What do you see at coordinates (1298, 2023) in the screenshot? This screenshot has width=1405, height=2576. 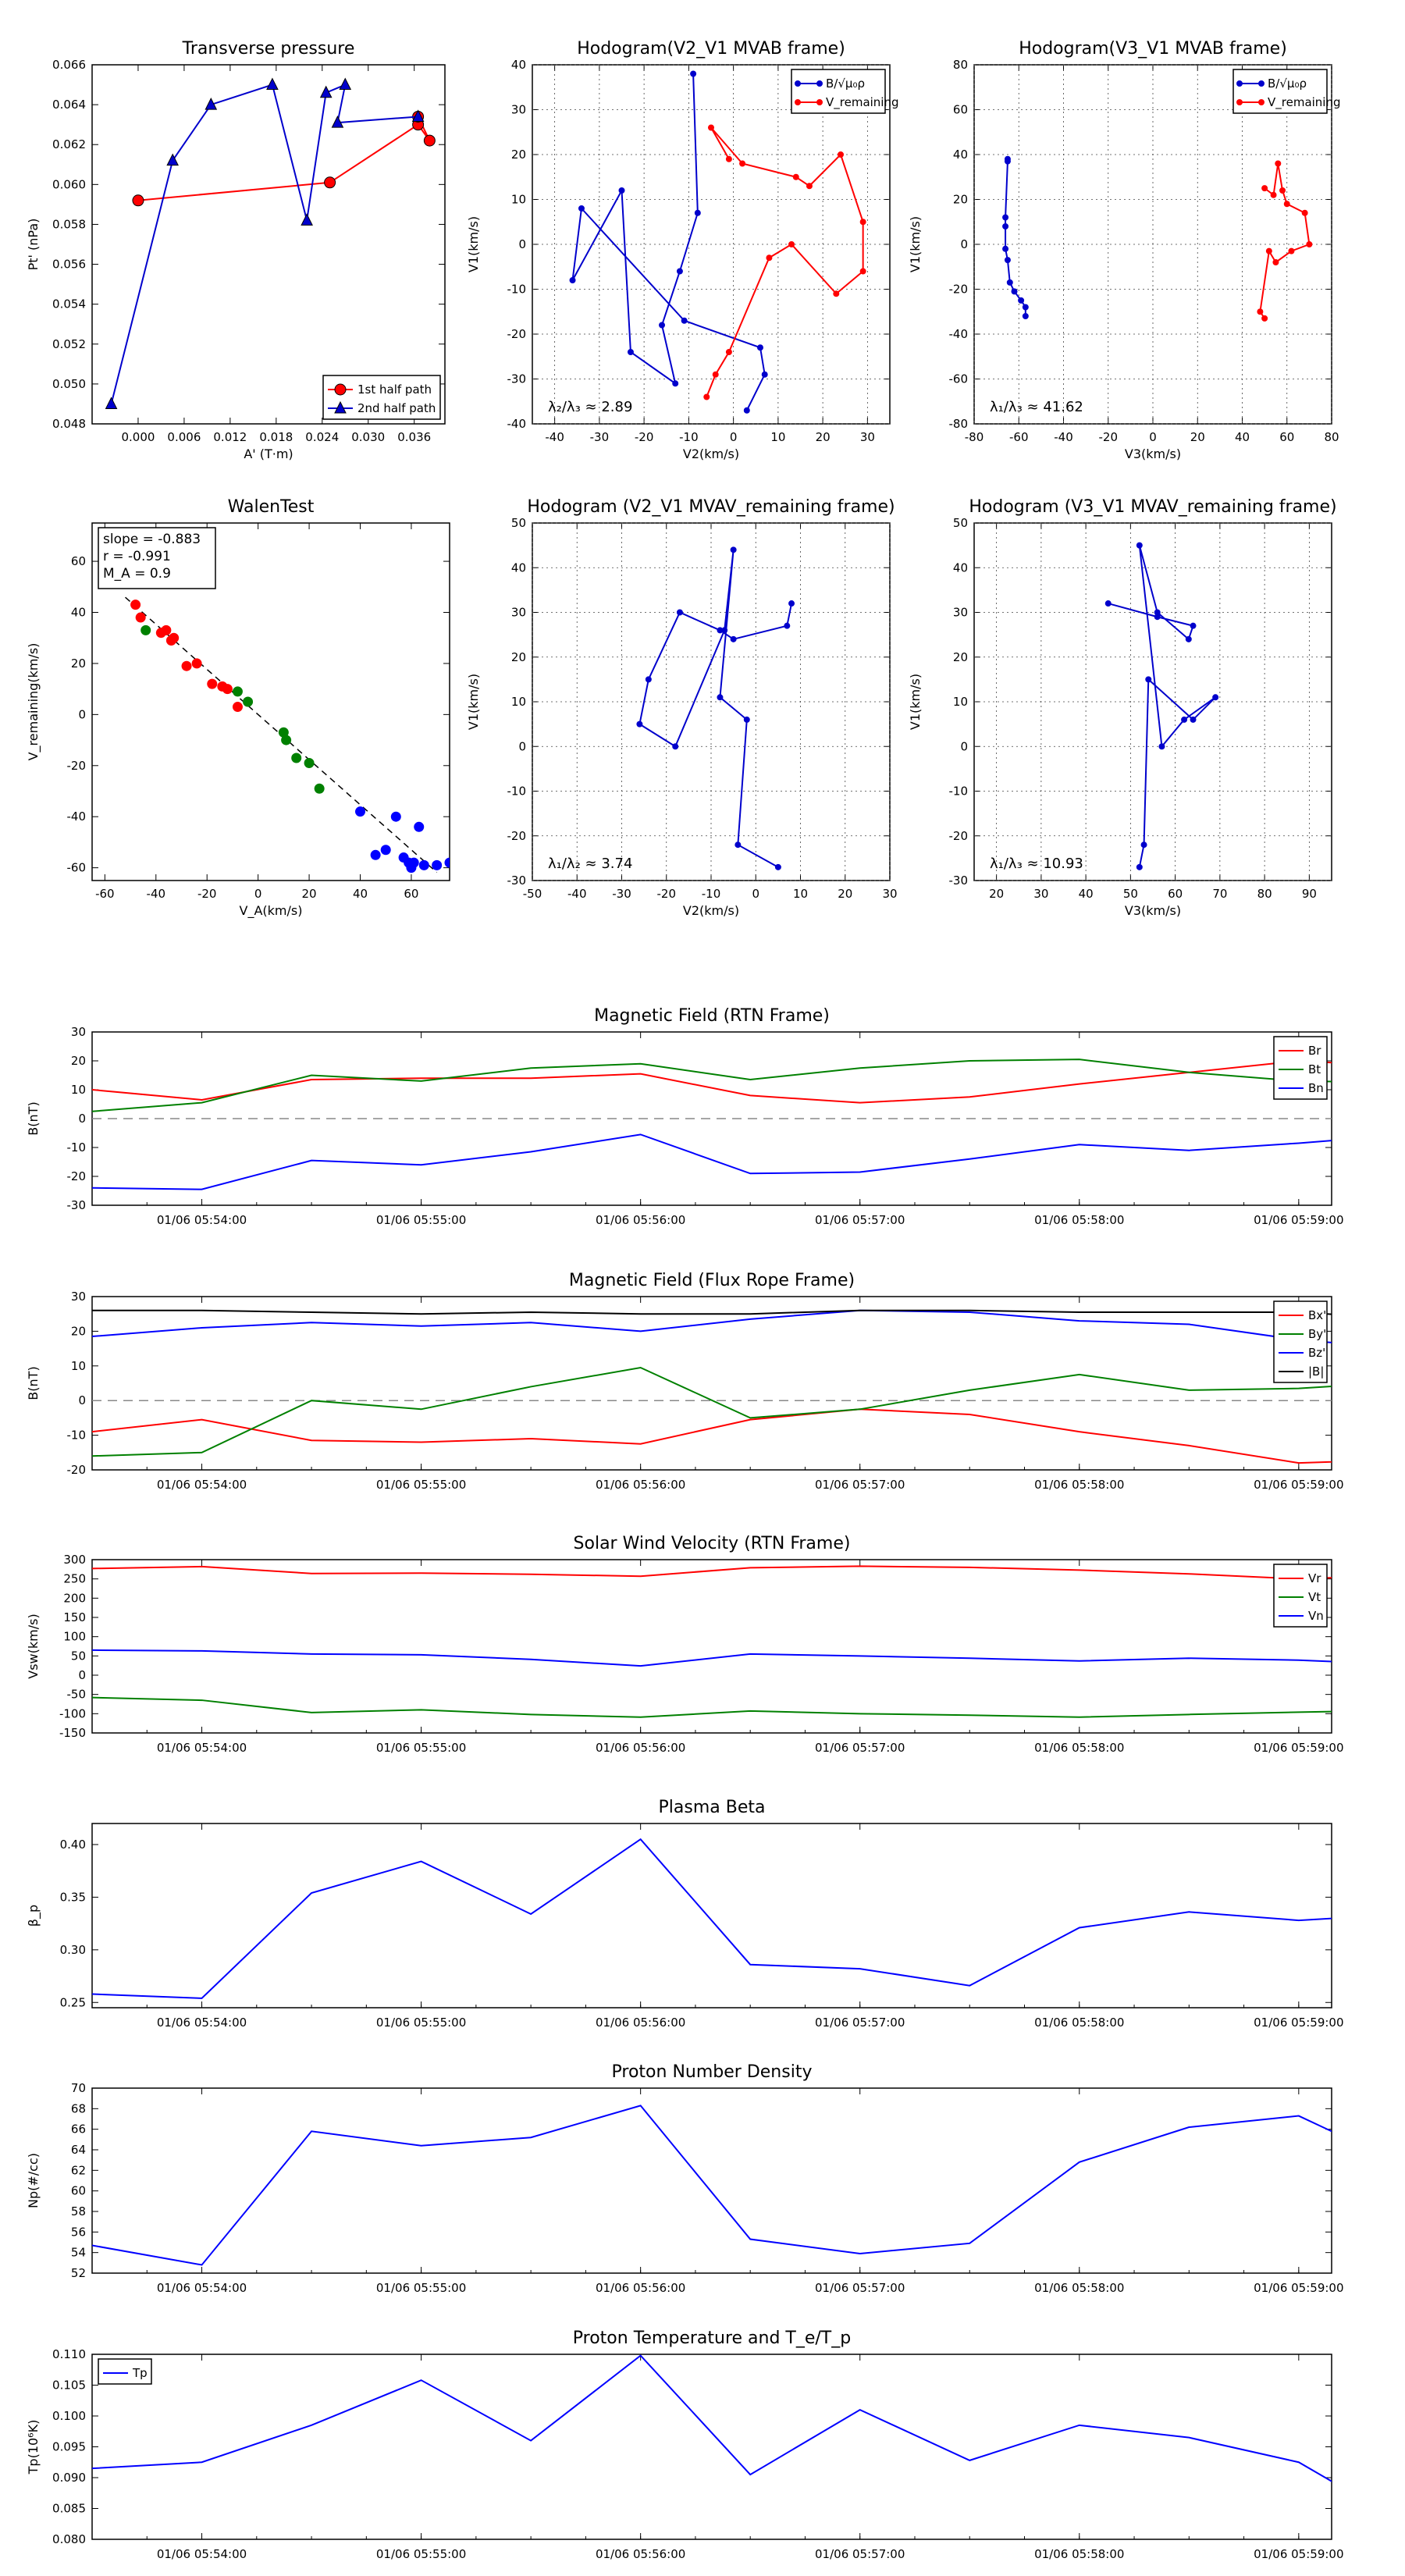 I see `x-tick-label: 01/06 05:59:00` at bounding box center [1298, 2023].